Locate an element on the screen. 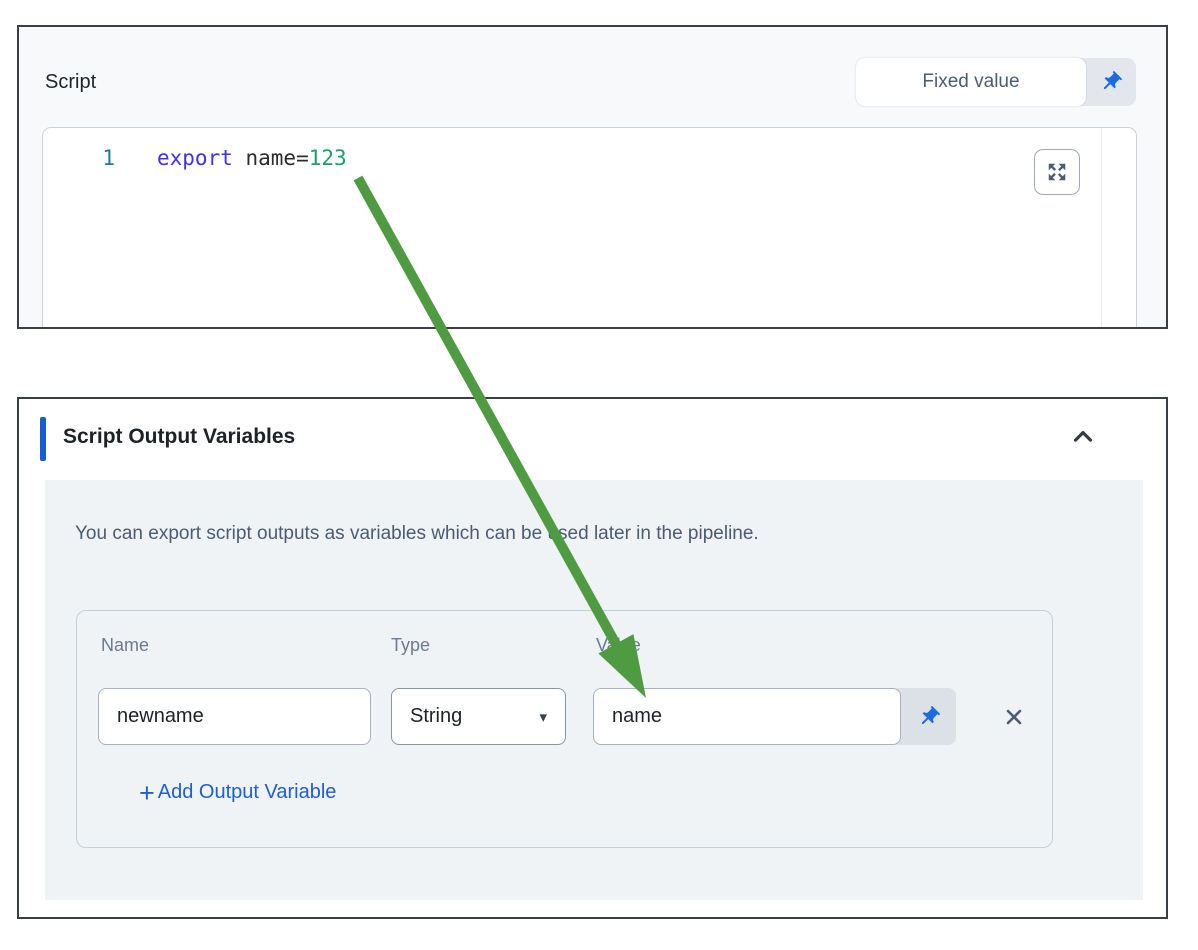 The width and height of the screenshot is (1198, 950). close-icon is located at coordinates (1014, 716).